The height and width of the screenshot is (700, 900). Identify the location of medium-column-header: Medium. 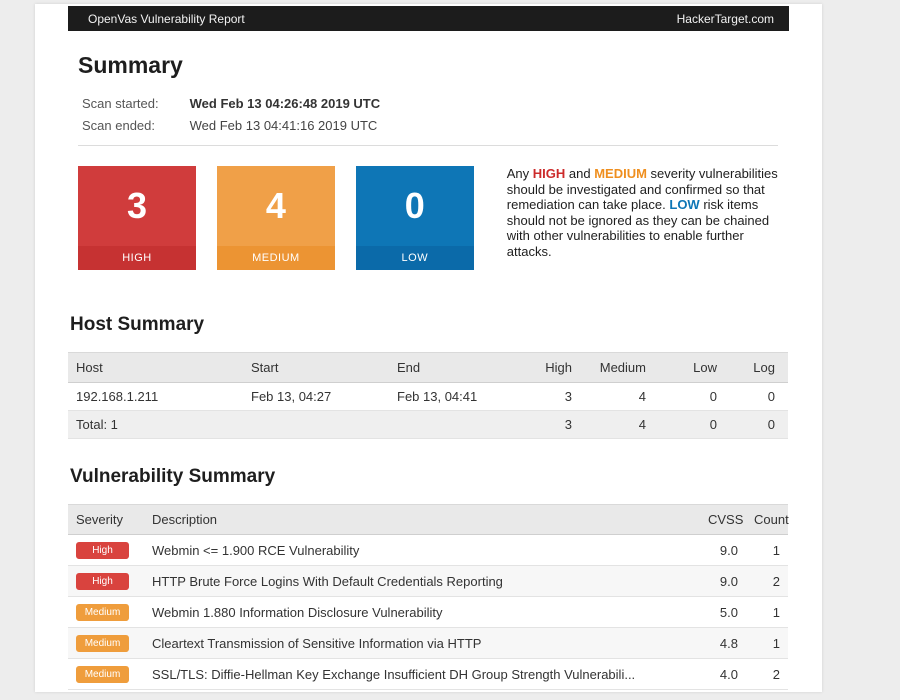
(617, 367).